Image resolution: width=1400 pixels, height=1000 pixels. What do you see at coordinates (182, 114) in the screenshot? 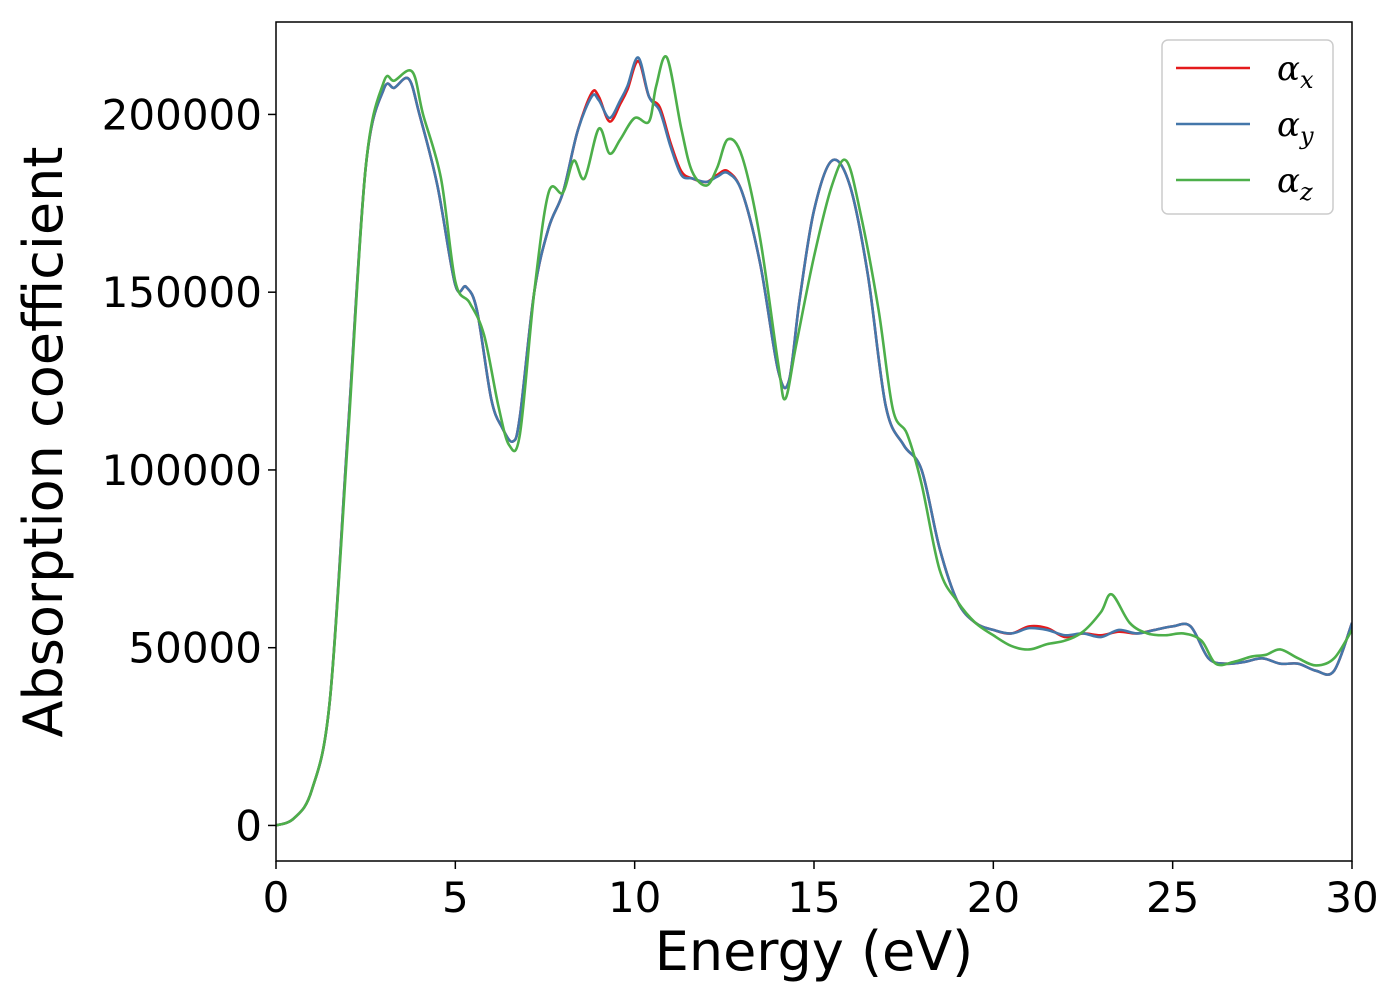
I see `y-tick-label: 200000` at bounding box center [182, 114].